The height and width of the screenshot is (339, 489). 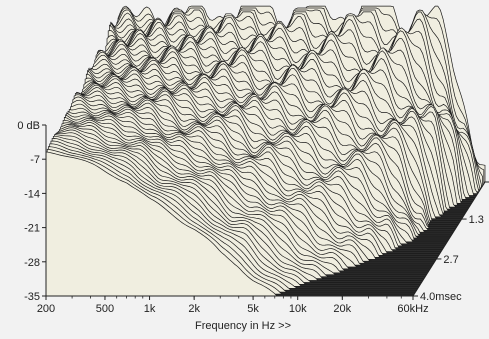 What do you see at coordinates (253, 309) in the screenshot?
I see `x-tick-label: 5k` at bounding box center [253, 309].